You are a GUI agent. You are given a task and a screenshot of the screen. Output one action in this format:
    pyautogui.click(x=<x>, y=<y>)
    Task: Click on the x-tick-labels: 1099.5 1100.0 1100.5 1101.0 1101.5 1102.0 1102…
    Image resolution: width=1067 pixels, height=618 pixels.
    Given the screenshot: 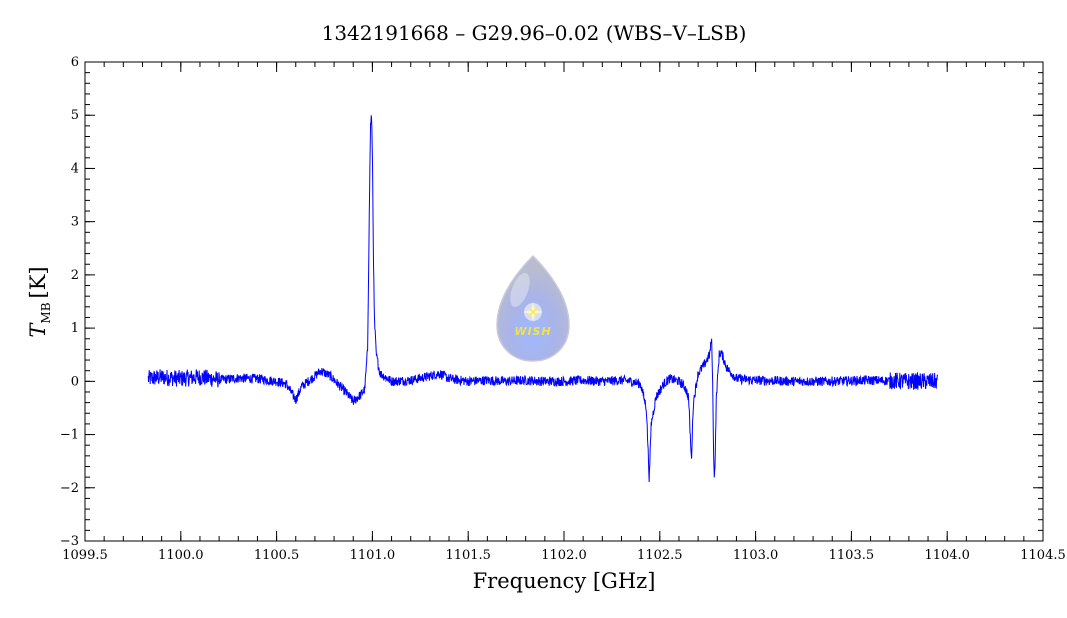 What is the action you would take?
    pyautogui.click(x=564, y=555)
    